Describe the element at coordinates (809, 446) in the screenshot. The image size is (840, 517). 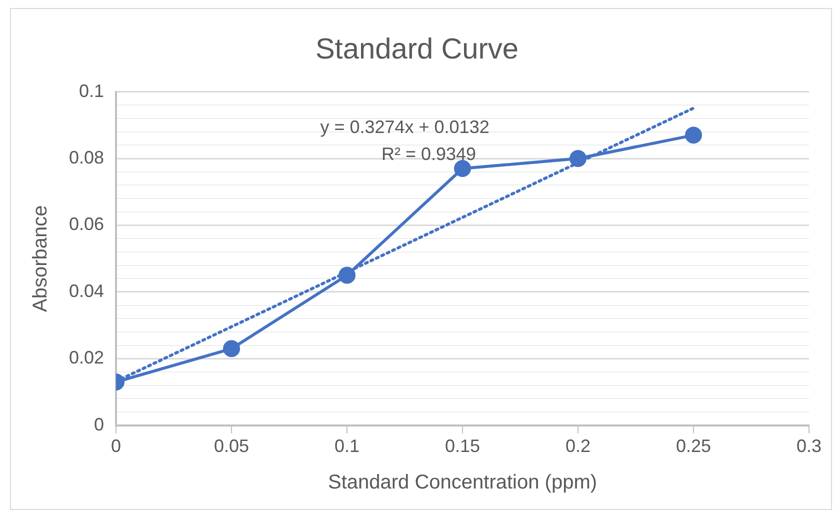
I see `x-tick-label: 0.3` at that location.